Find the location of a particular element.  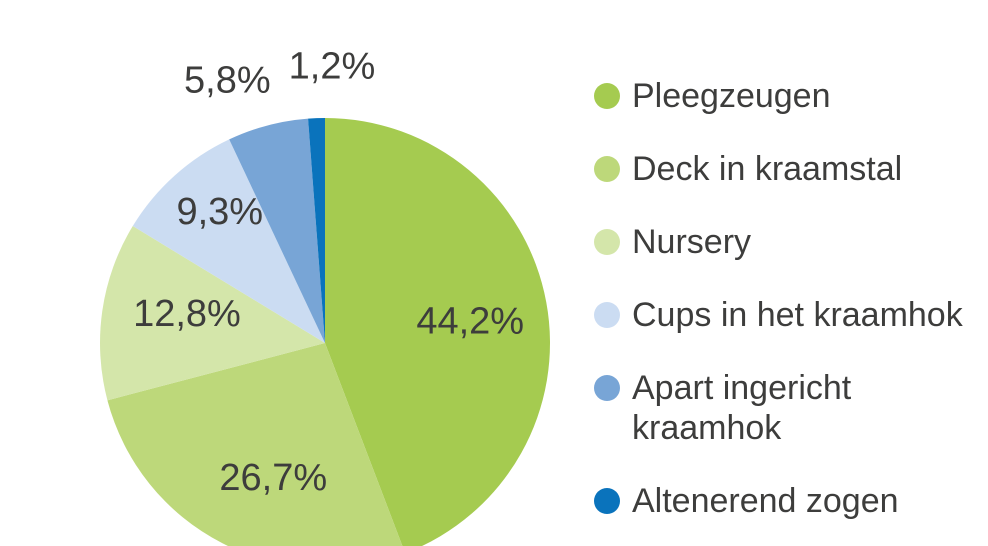

legend-label: Nursery is located at coordinates (692, 242).